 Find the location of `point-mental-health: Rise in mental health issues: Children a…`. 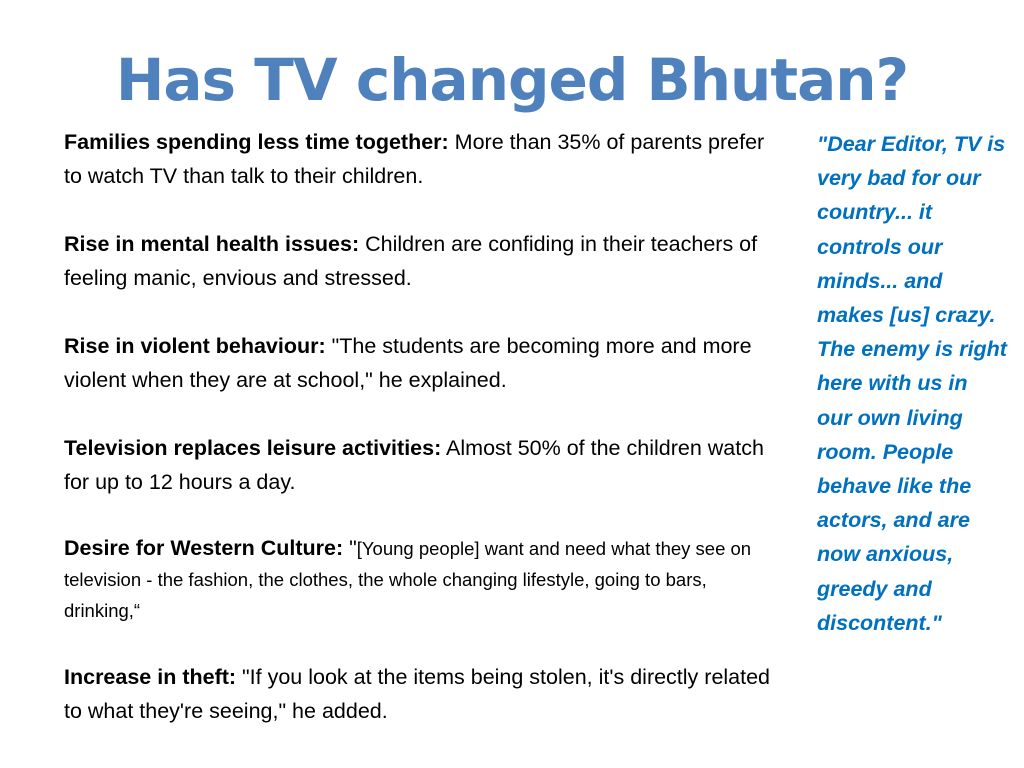

point-mental-health: Rise in mental health issues: Children a… is located at coordinates (424, 261).